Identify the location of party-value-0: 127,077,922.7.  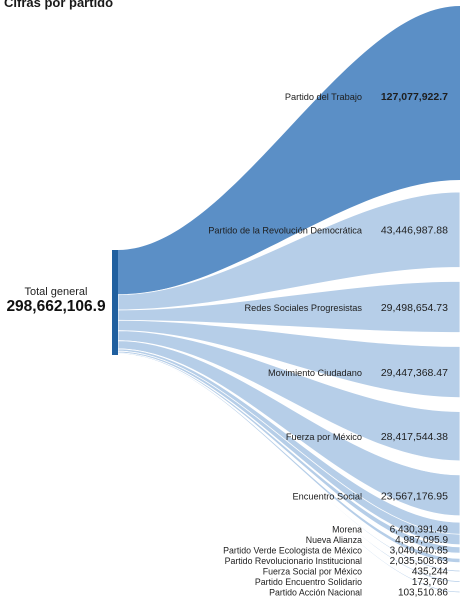
(414, 97).